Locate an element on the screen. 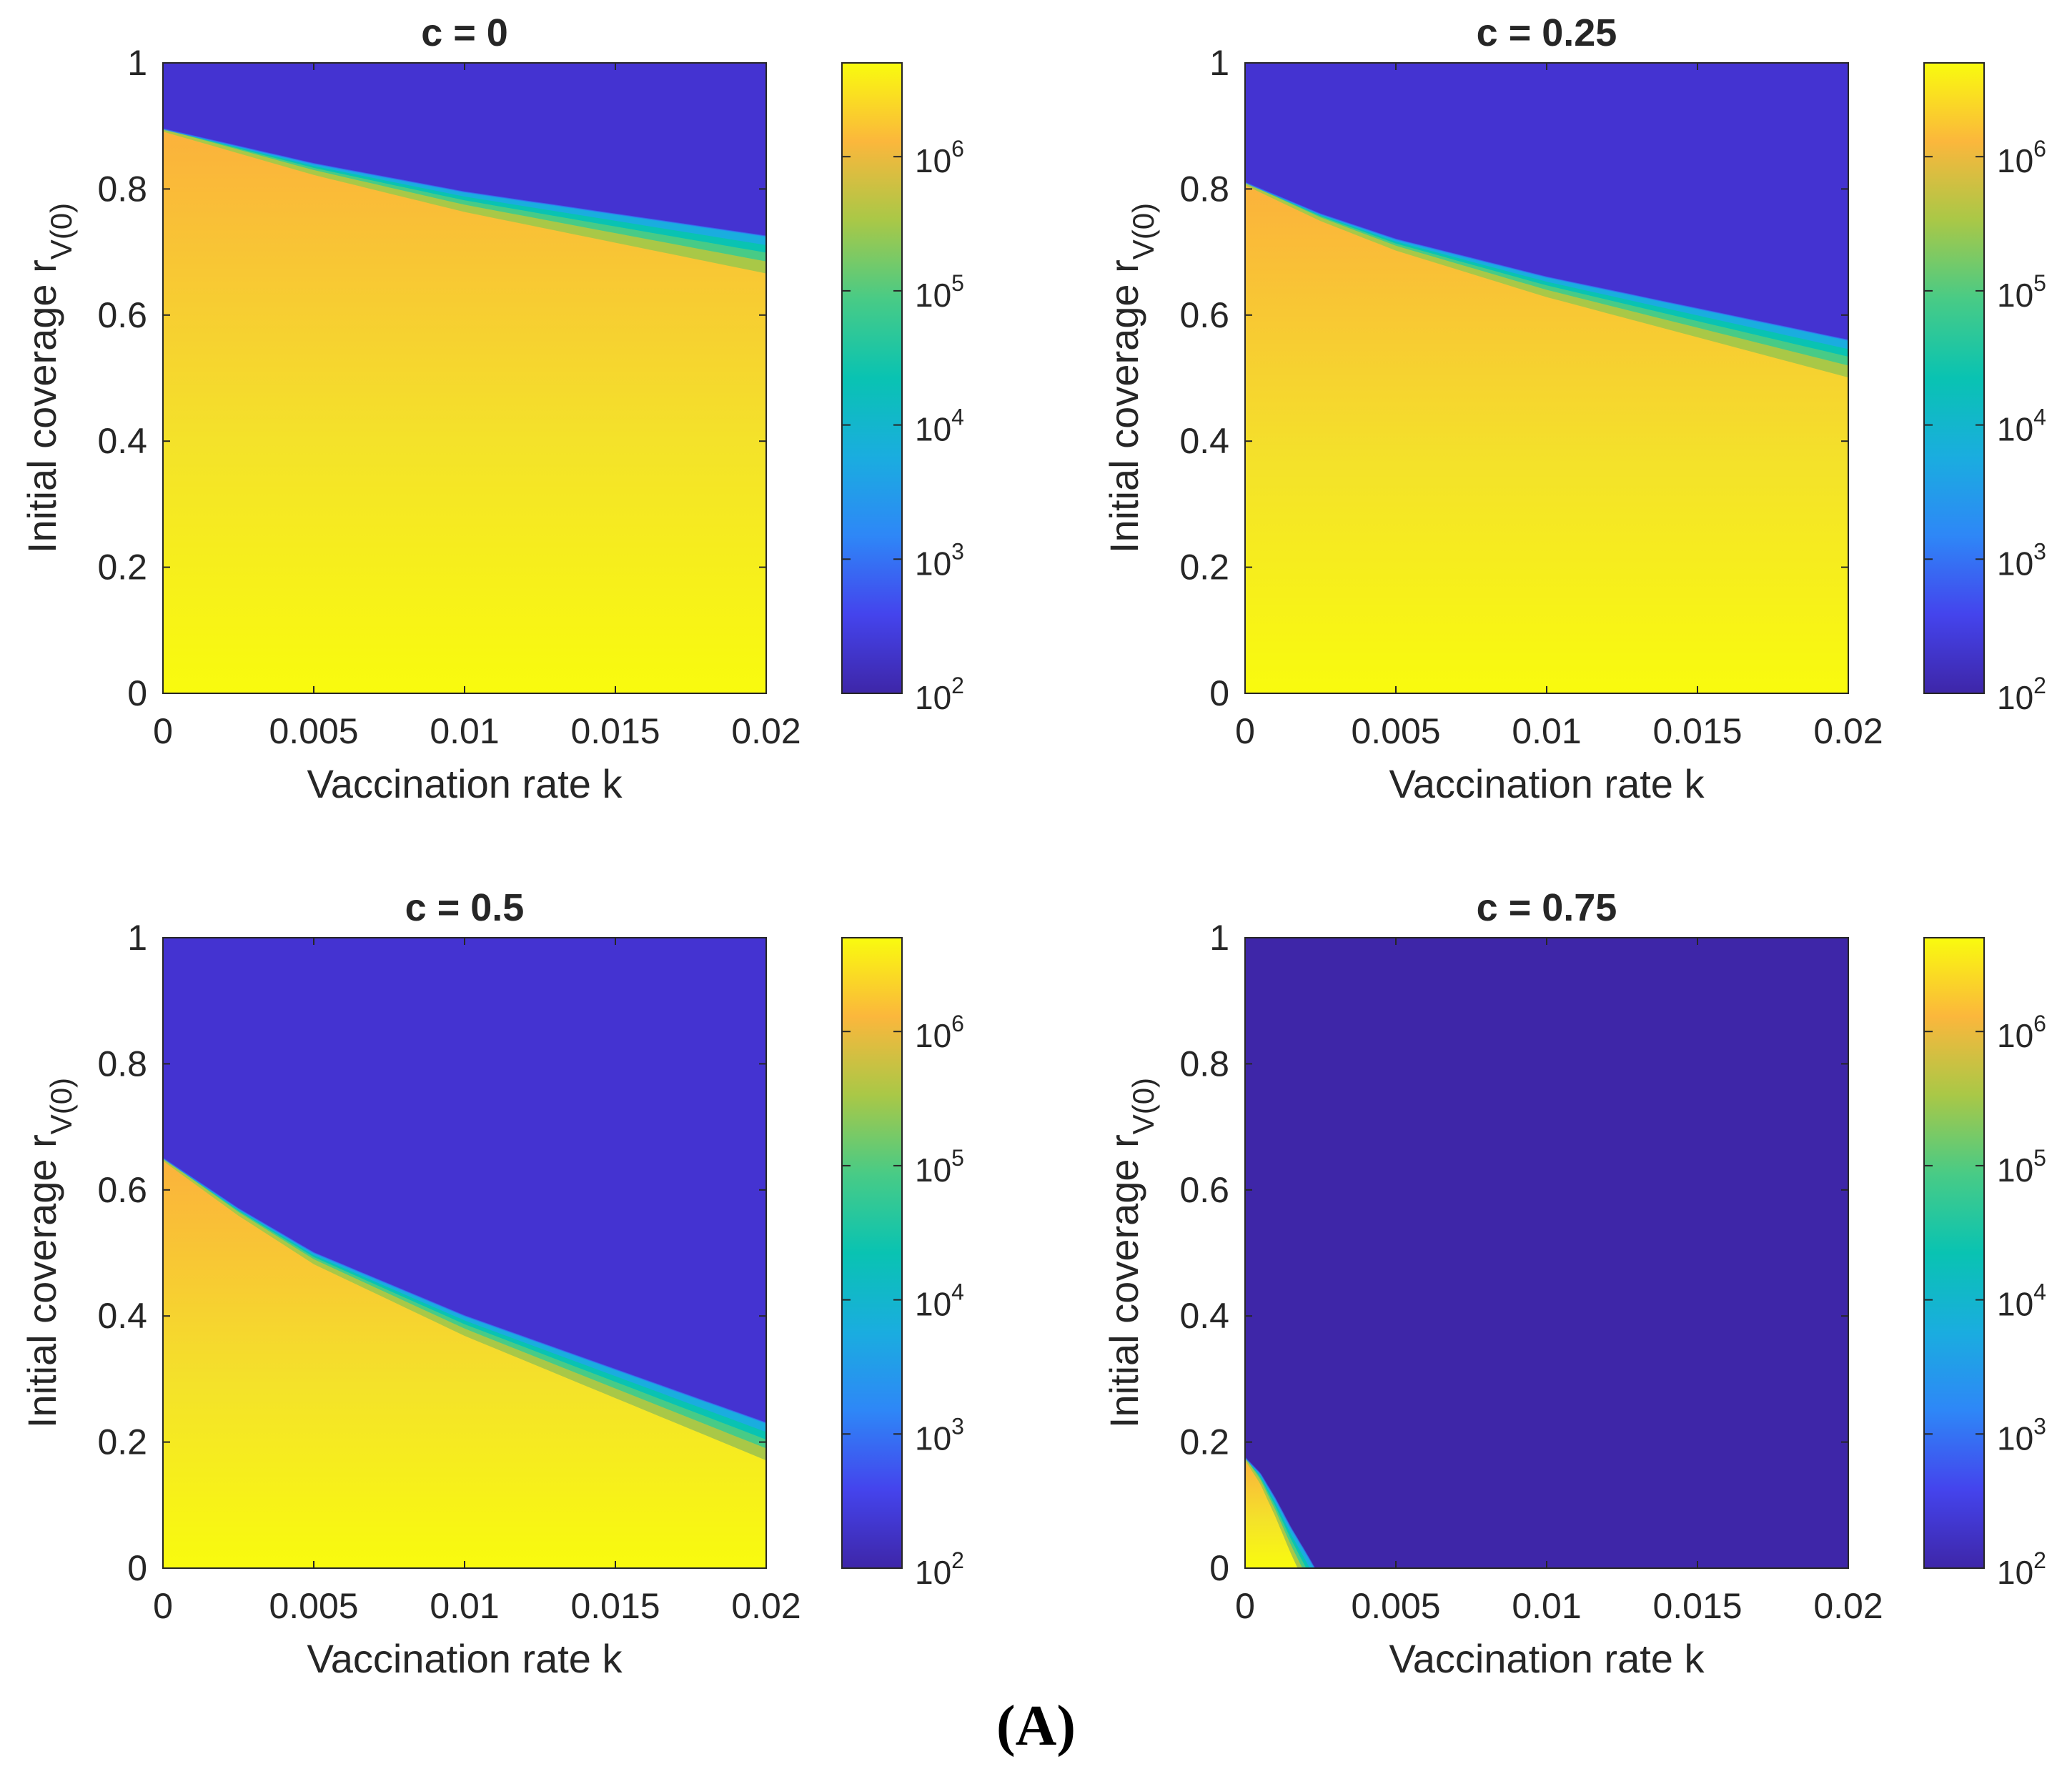 The height and width of the screenshot is (1784, 2072). panel-title: c = 0 is located at coordinates (464, 32).